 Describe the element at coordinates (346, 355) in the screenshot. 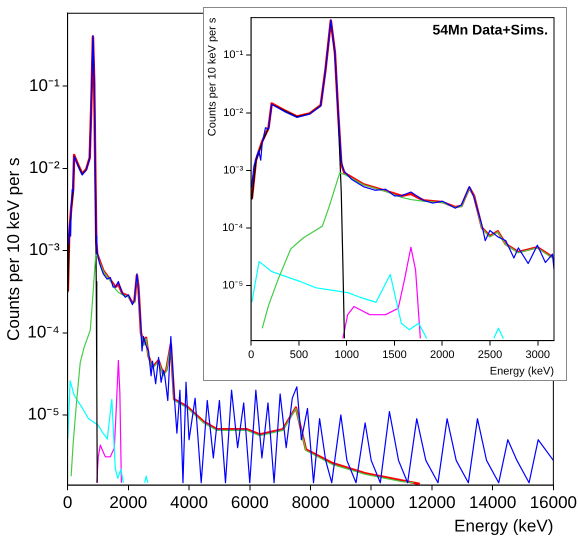

I see `x-tick-label: 1000` at that location.